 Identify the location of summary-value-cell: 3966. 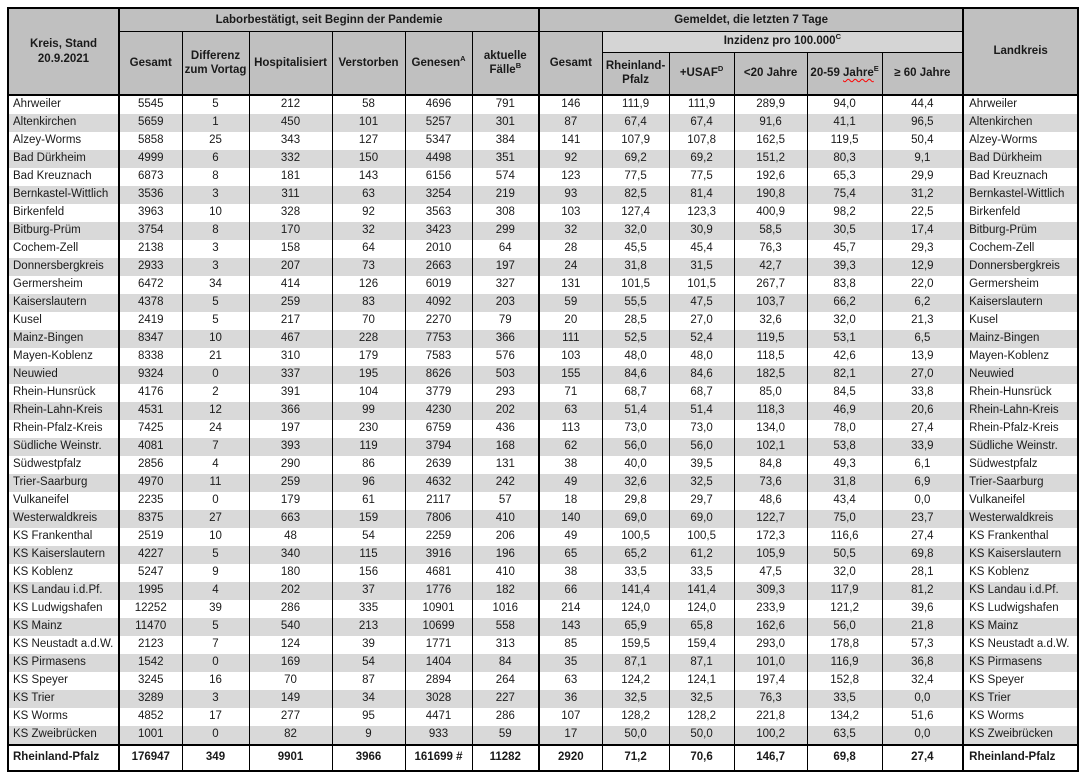
(368, 757).